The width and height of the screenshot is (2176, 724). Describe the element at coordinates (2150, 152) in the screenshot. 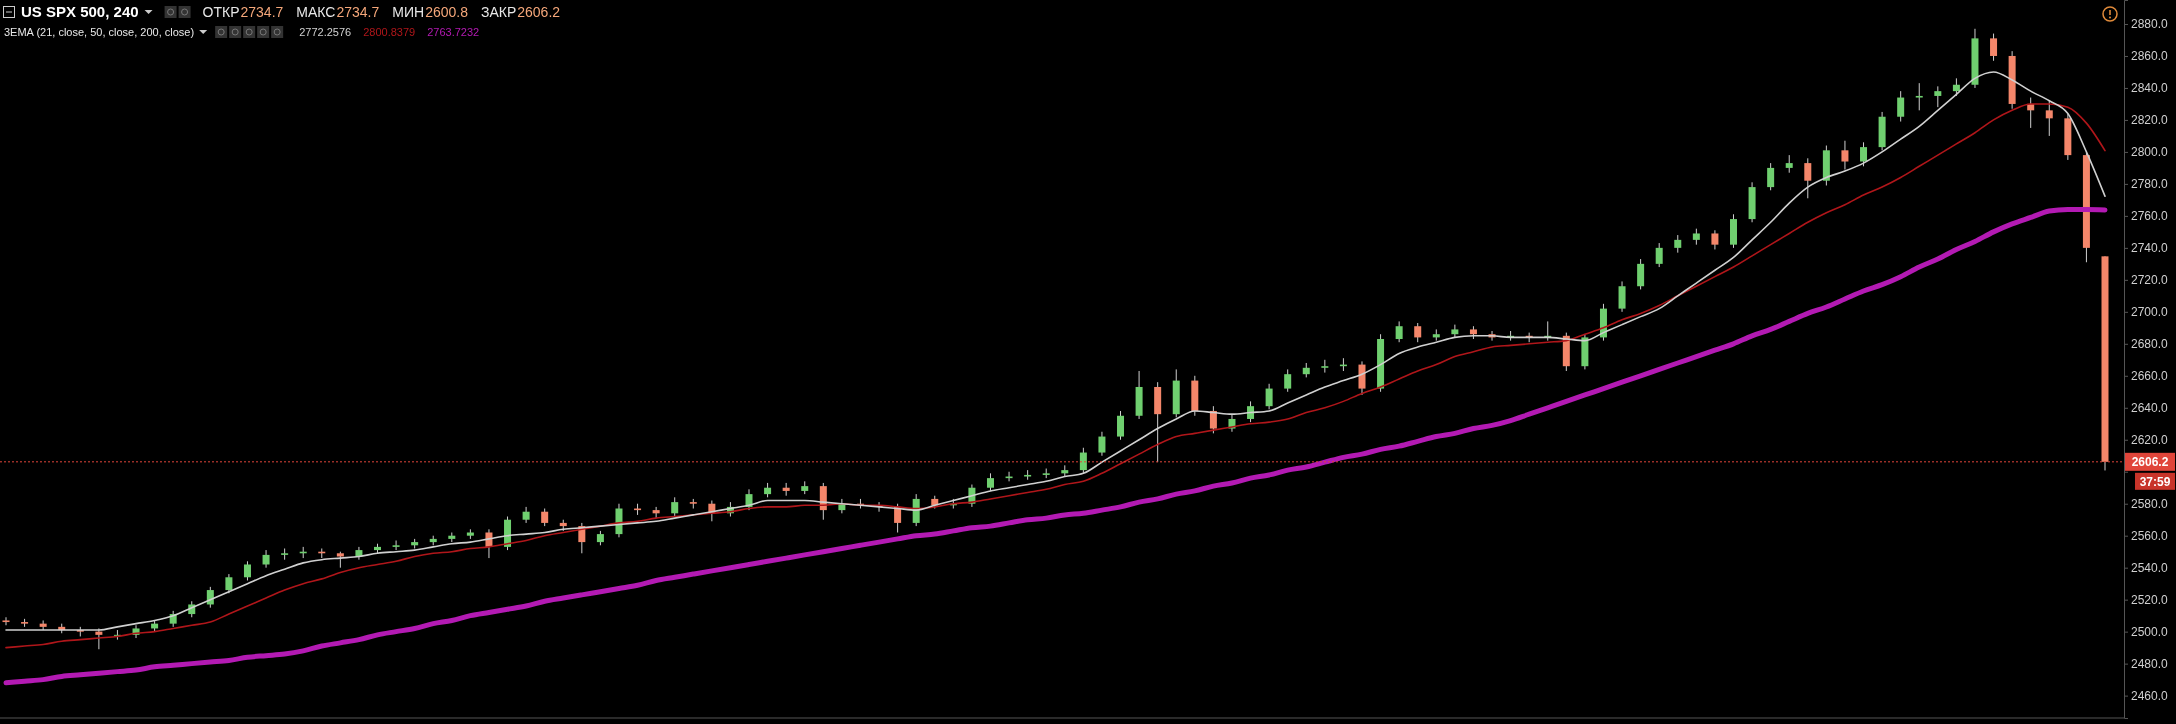

I see `y-tick-label: 2800.0` at that location.